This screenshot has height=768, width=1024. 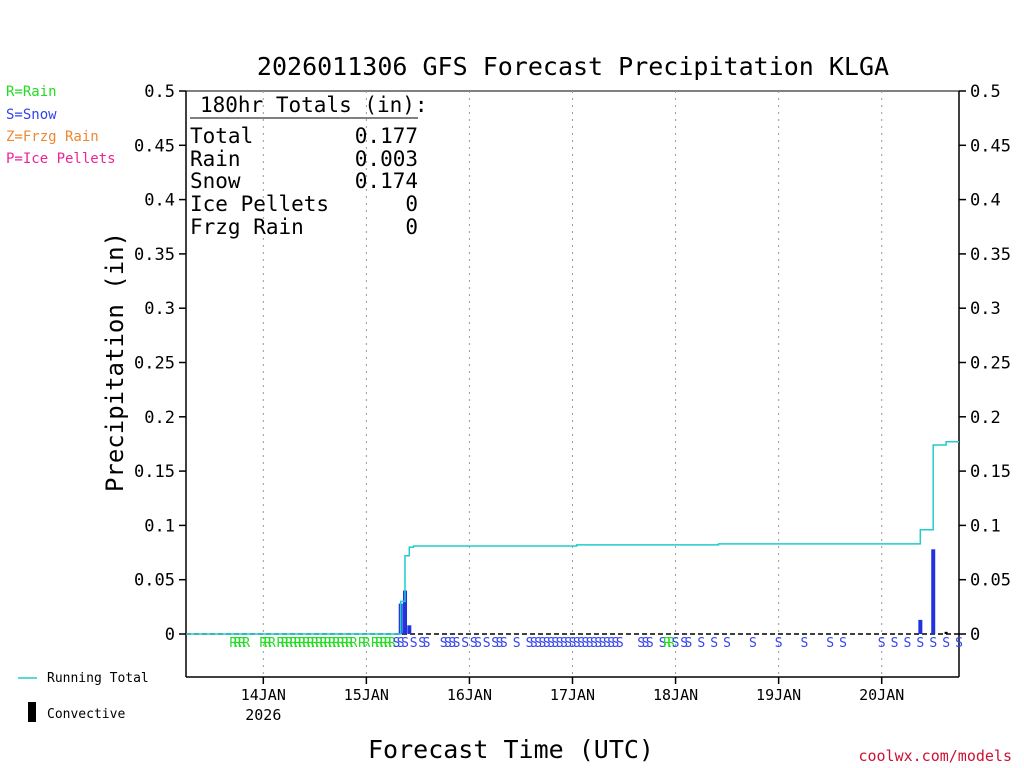 What do you see at coordinates (386, 159) in the screenshot?
I see `totals-value-rain: 0.003` at bounding box center [386, 159].